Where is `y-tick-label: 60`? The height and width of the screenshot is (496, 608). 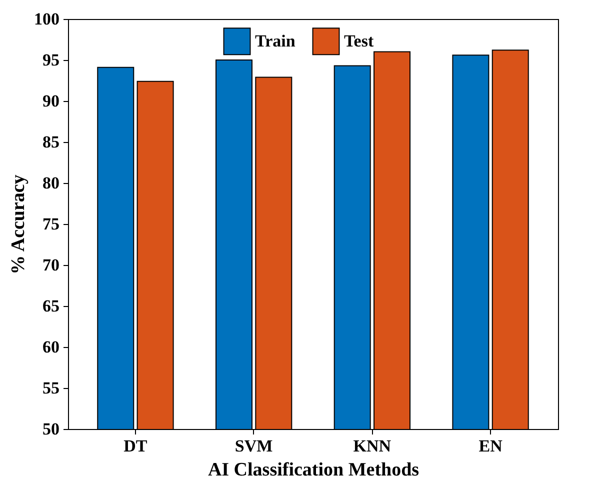 y-tick-label: 60 is located at coordinates (51, 347).